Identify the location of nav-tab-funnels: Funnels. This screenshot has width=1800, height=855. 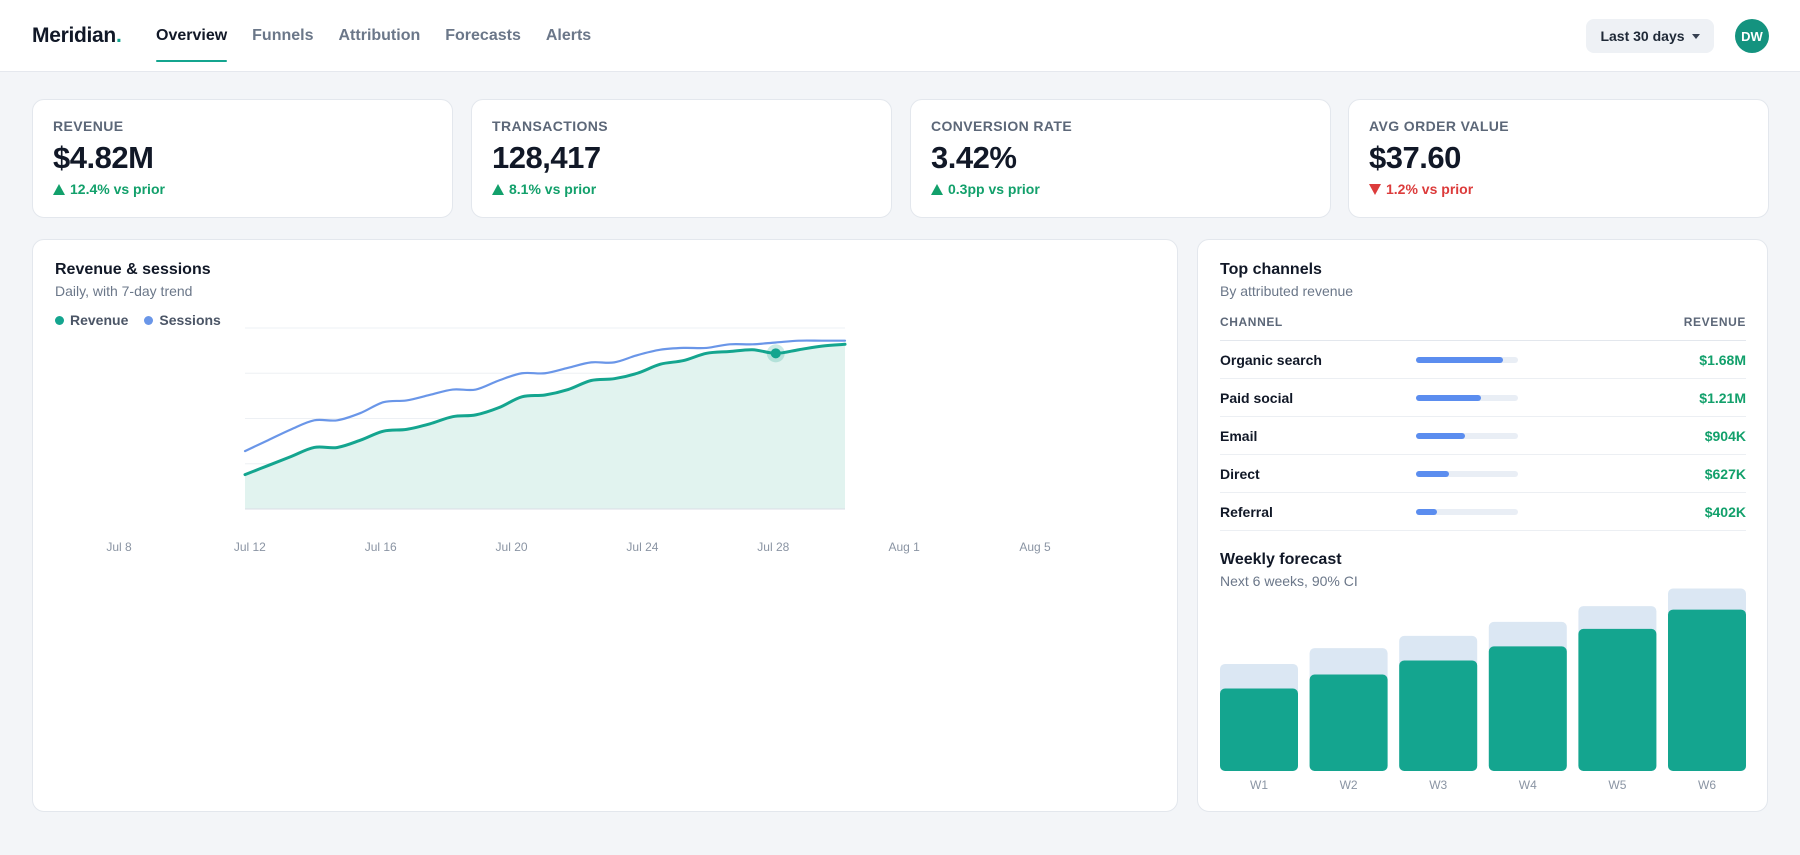
(283, 35).